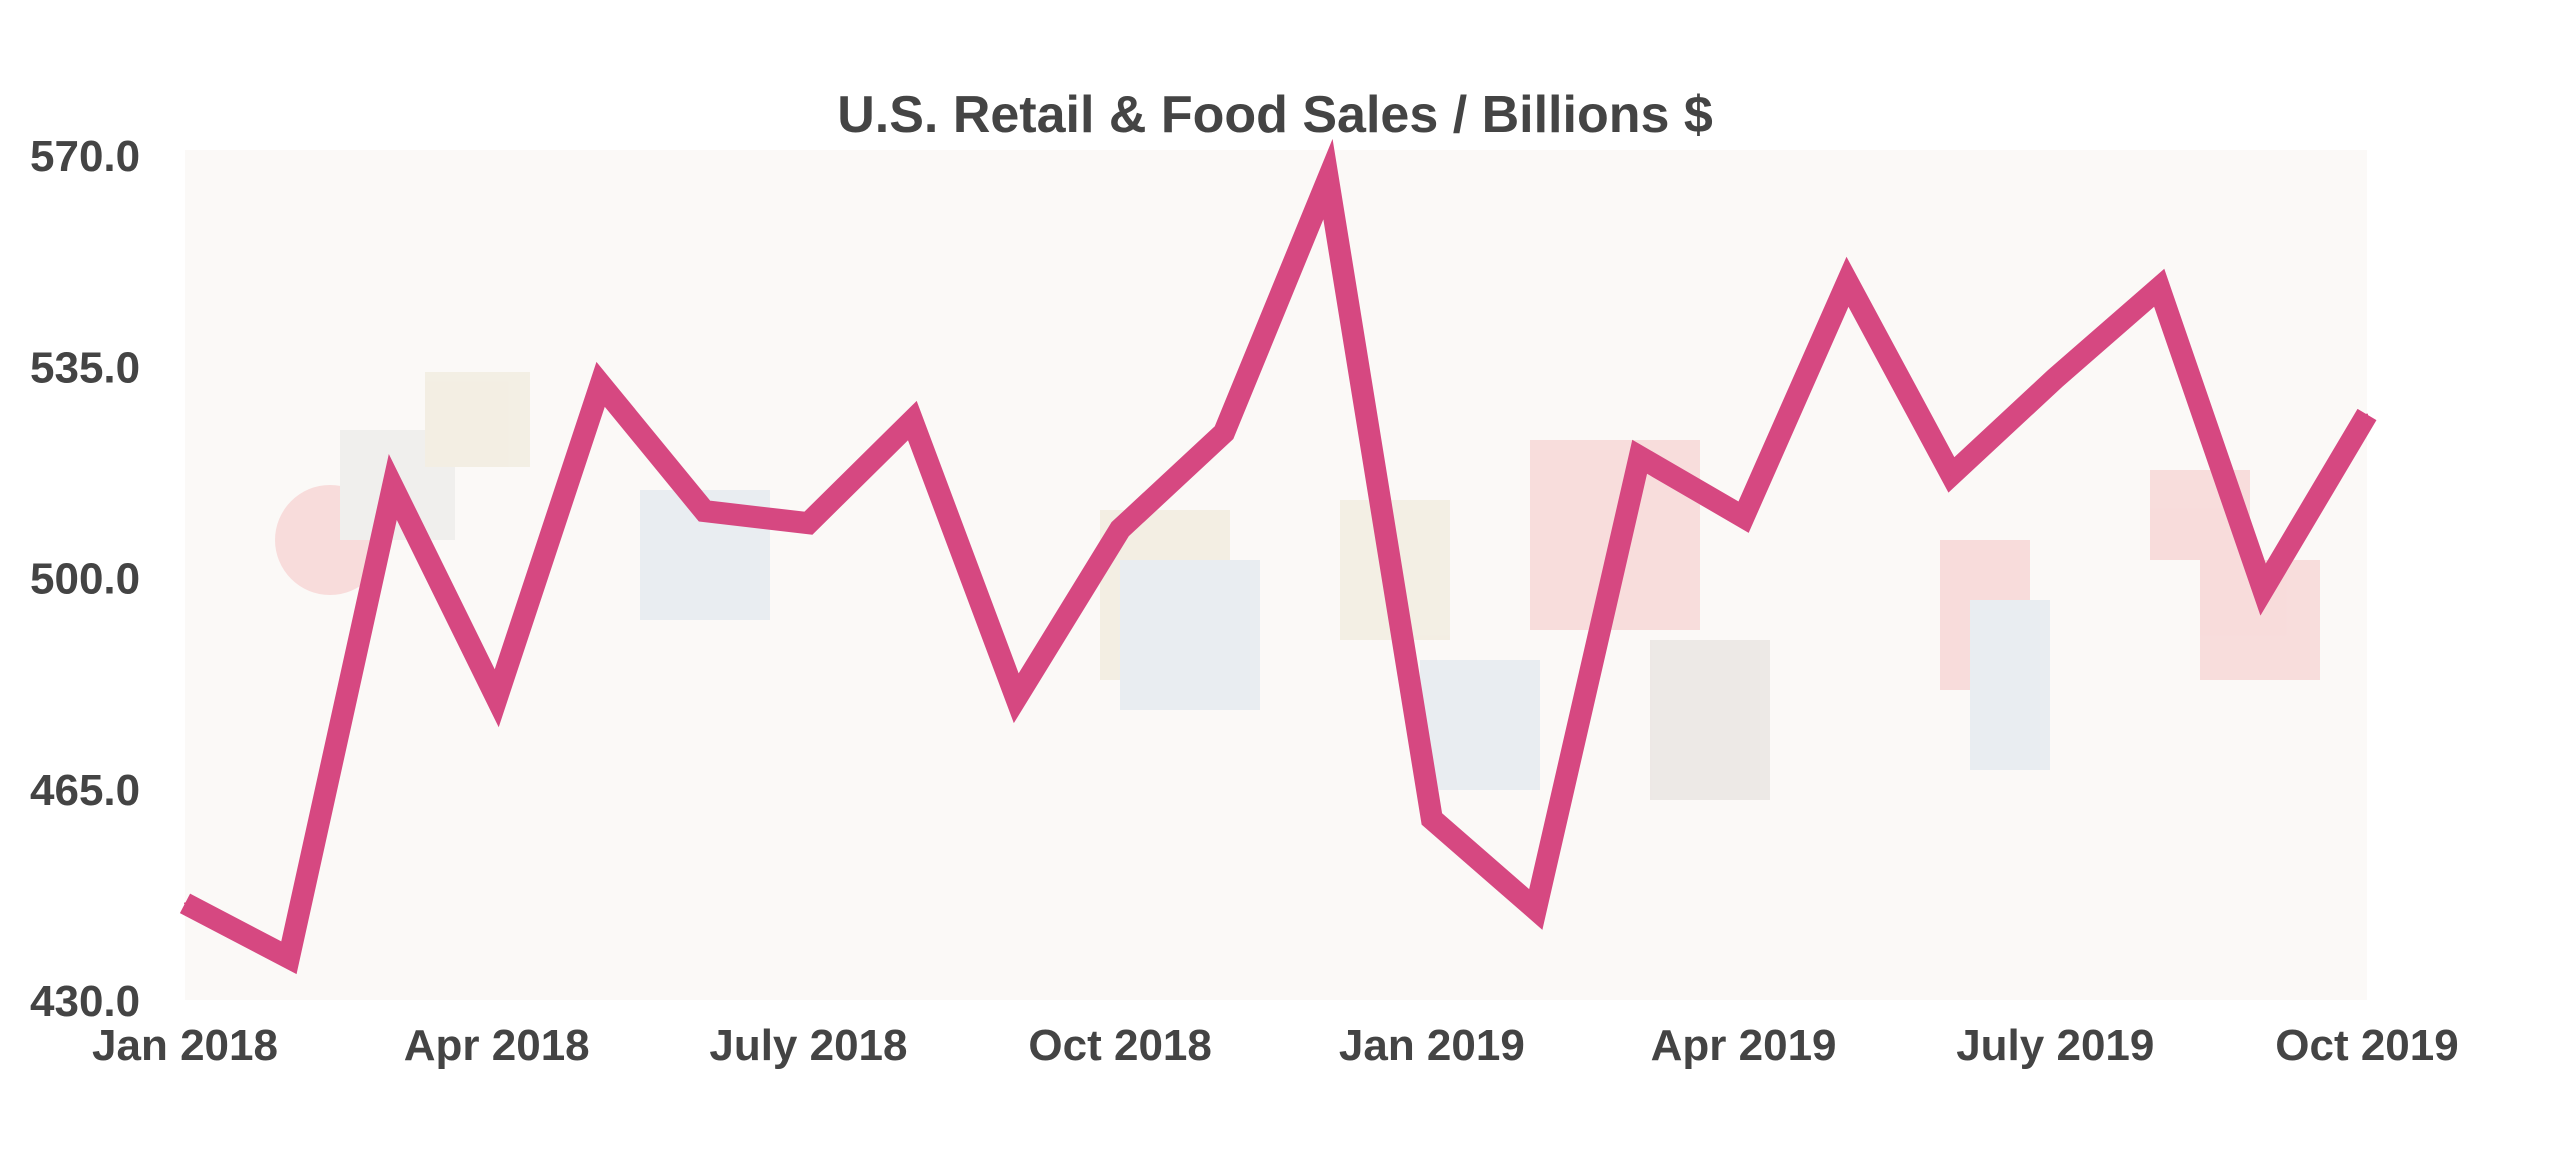 The width and height of the screenshot is (2560, 1159). What do you see at coordinates (1432, 1045) in the screenshot?
I see `x-tick-label: Jan 2019` at bounding box center [1432, 1045].